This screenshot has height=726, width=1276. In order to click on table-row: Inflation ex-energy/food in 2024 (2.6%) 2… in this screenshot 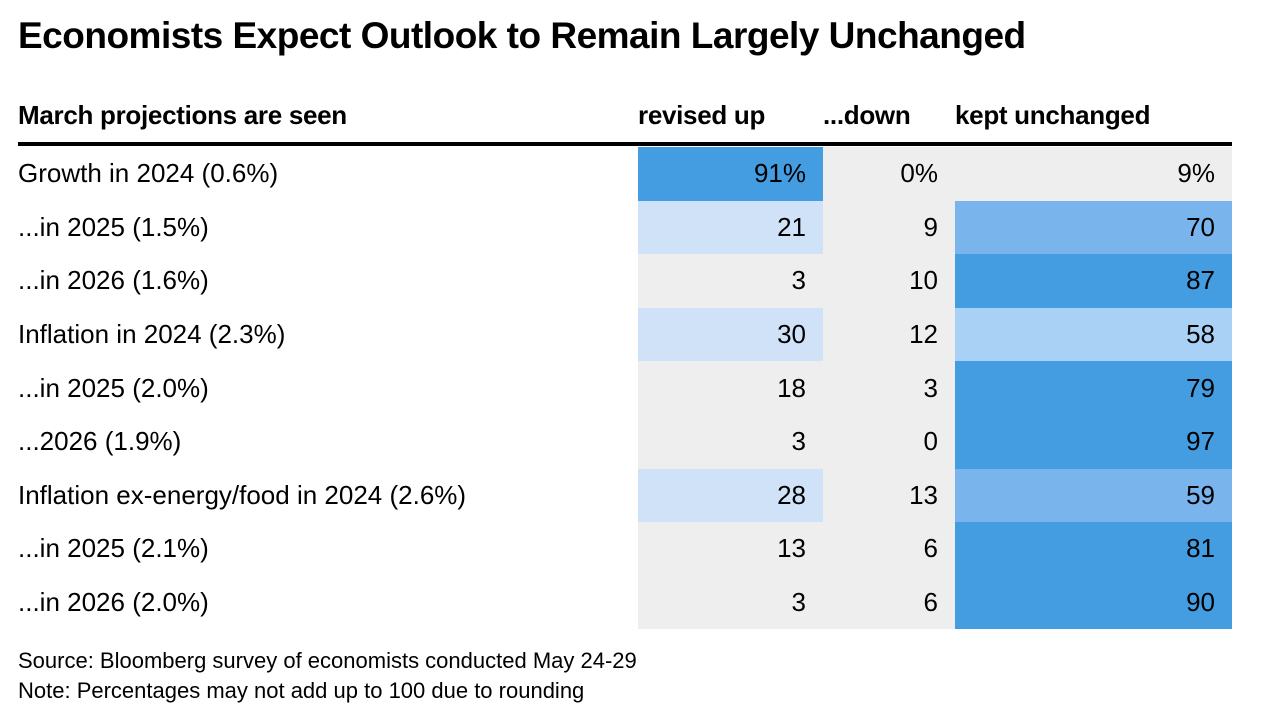, I will do `click(625, 495)`.